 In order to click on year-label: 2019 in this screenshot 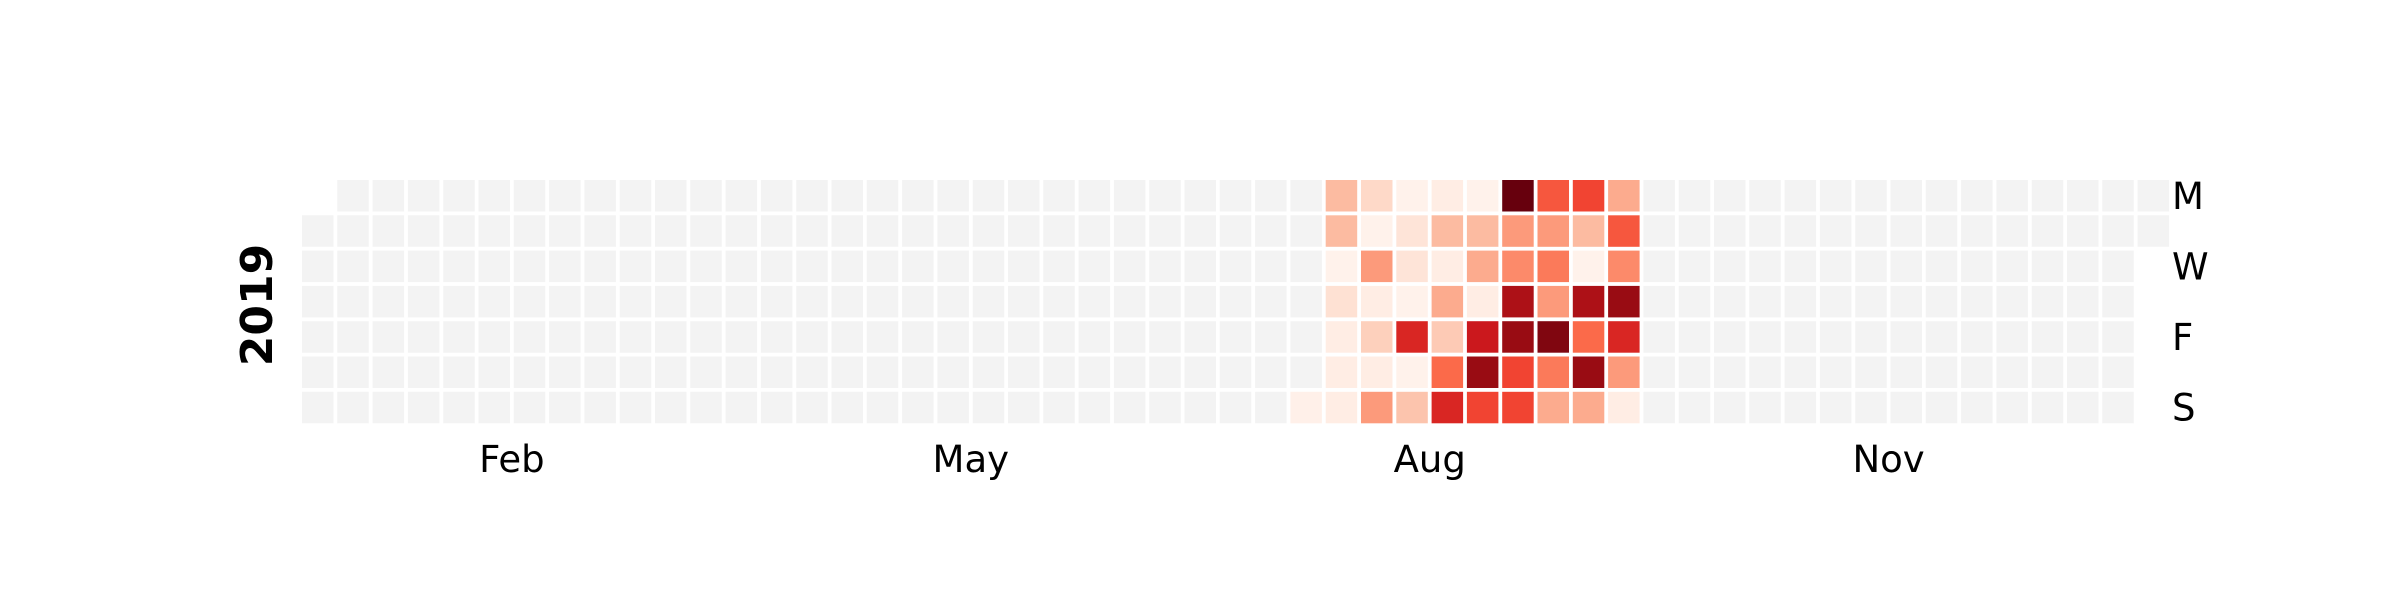, I will do `click(257, 305)`.